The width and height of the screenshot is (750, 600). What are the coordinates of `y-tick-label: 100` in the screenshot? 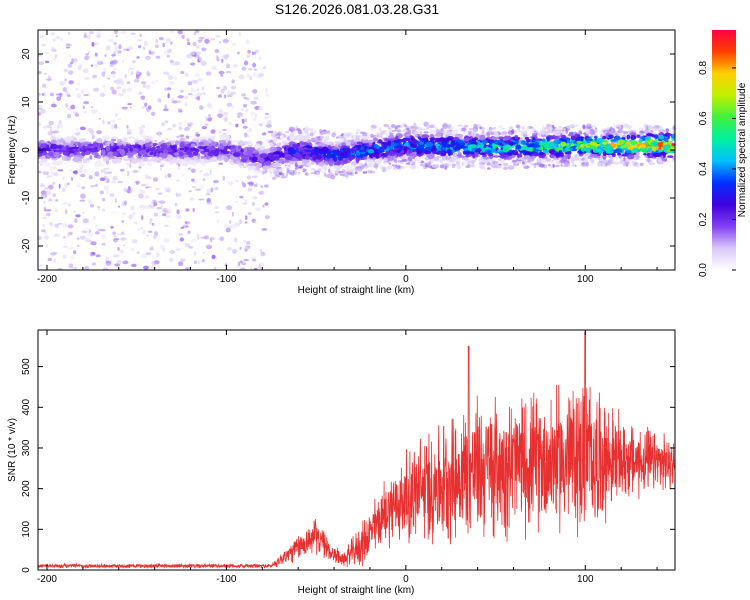 It's located at (26, 529).